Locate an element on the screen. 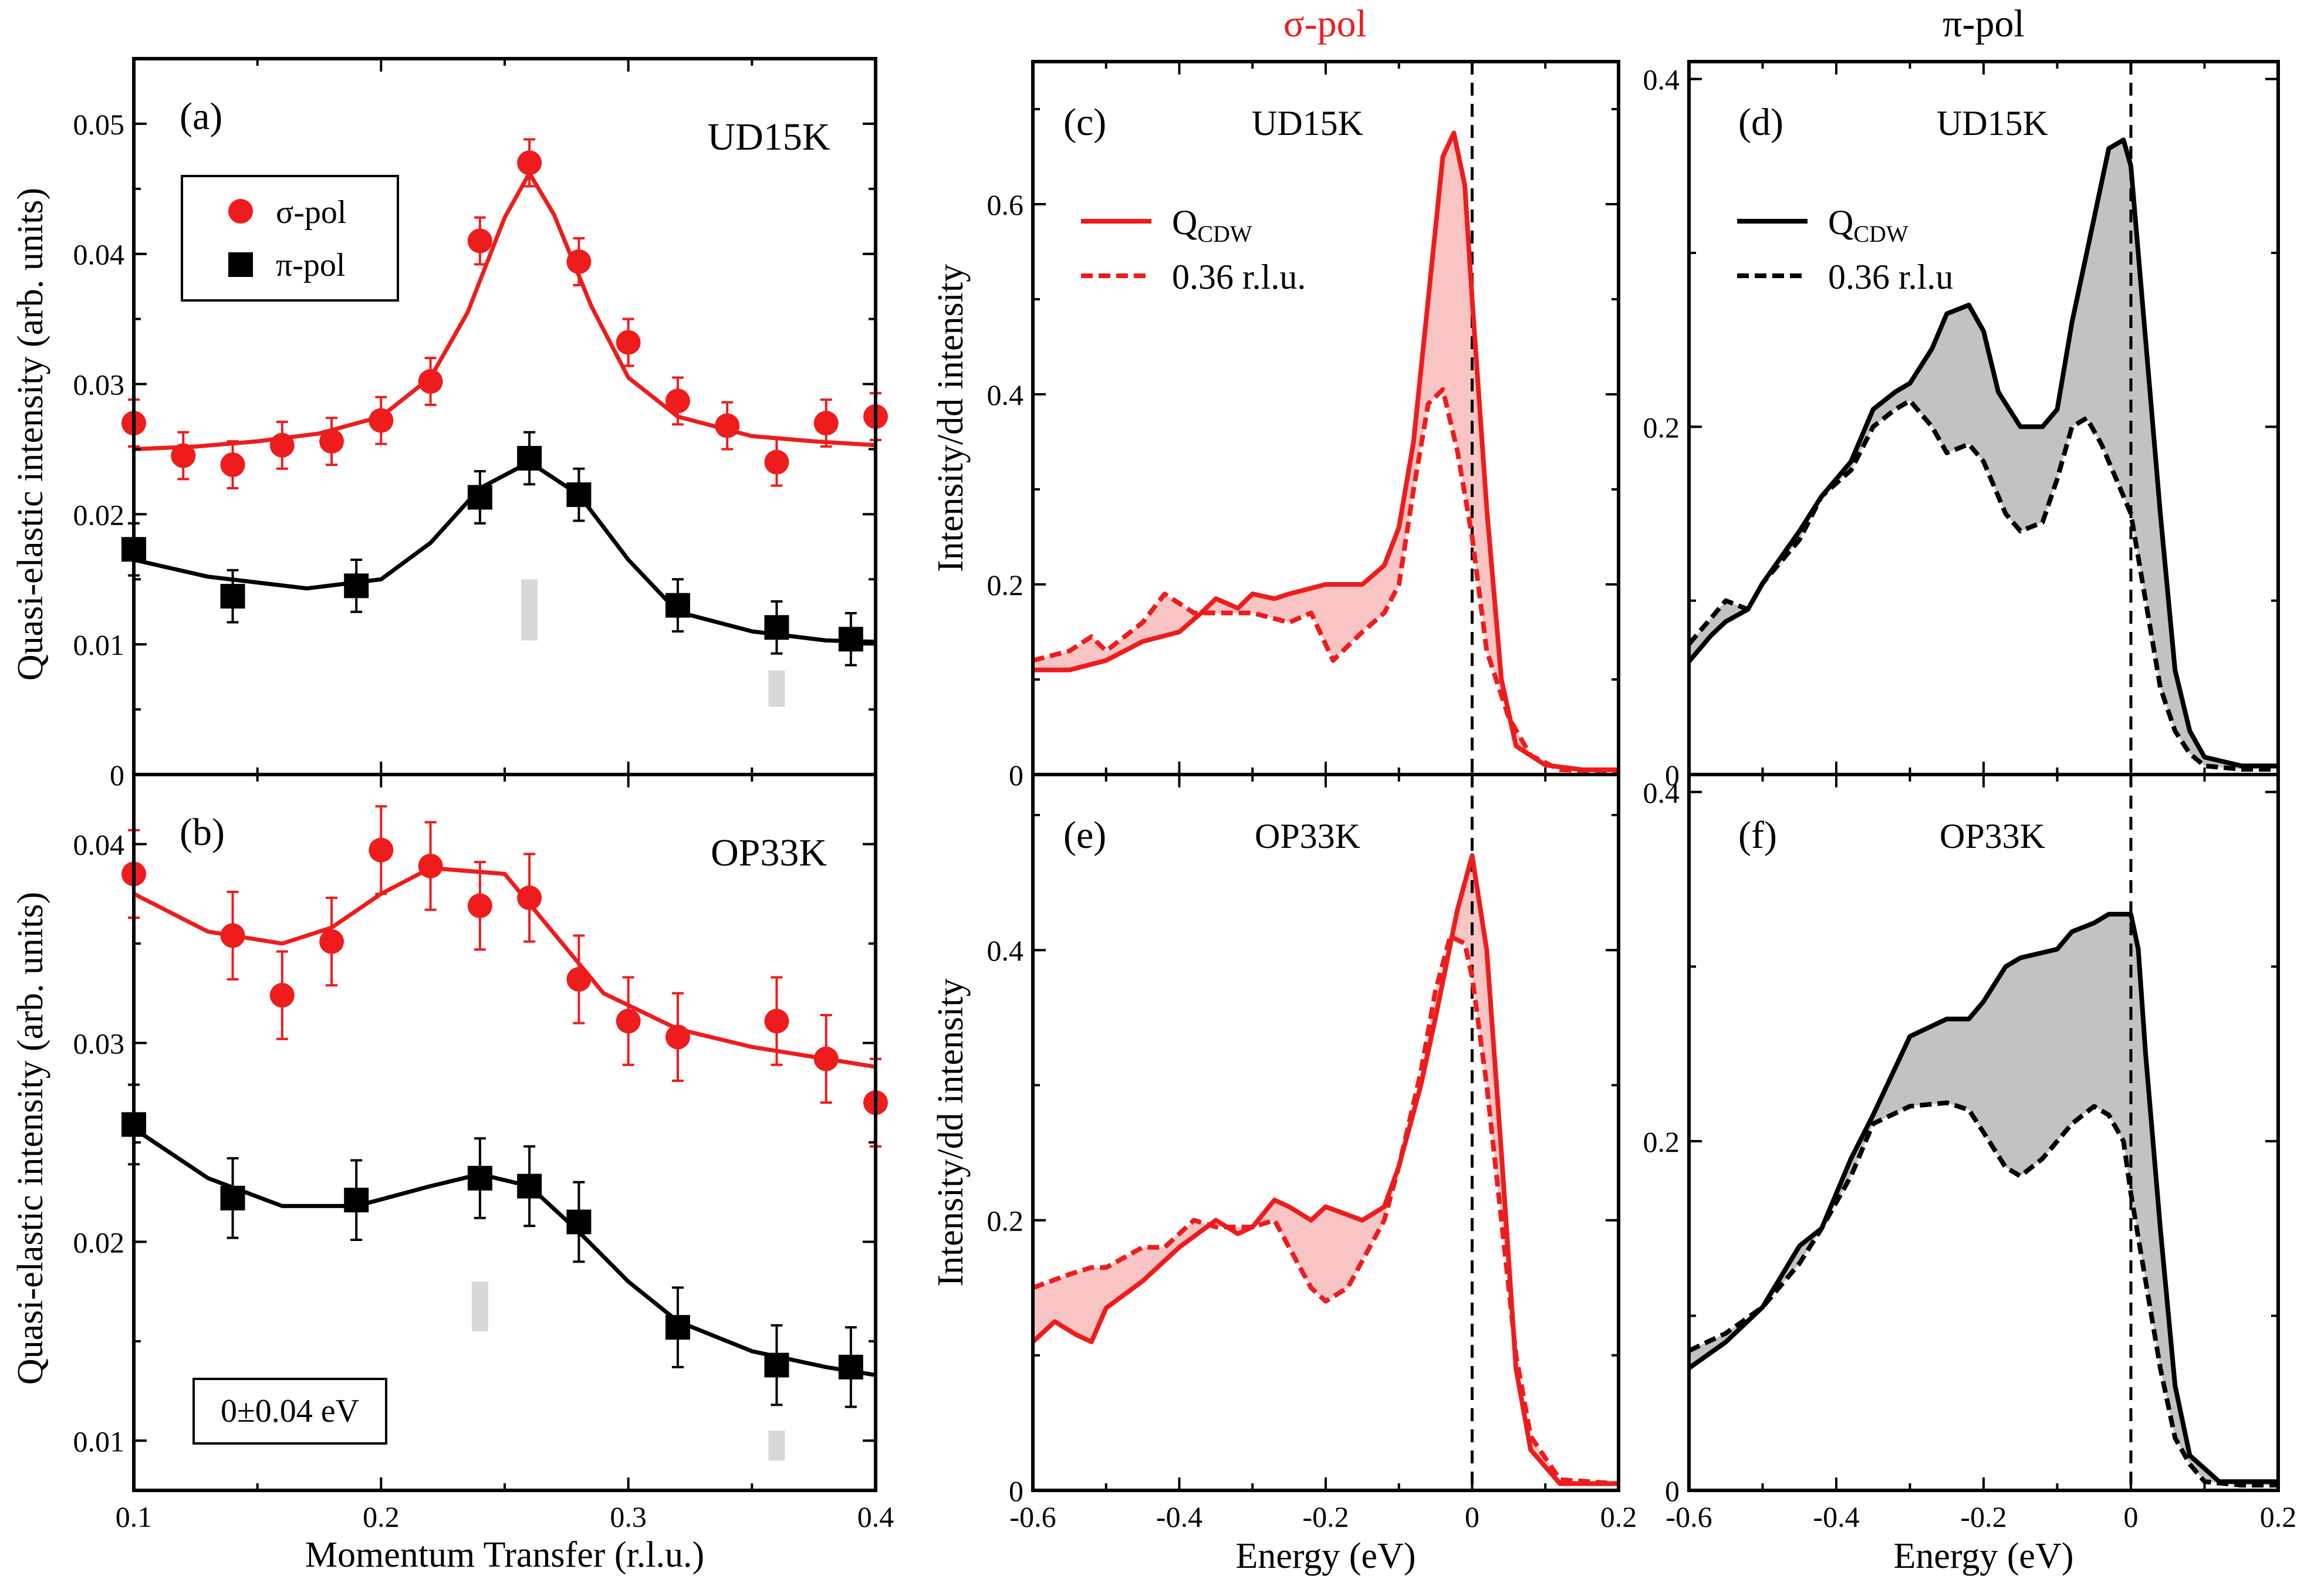  legend-label-reference: 0.36 r.l.u is located at coordinates (1890, 277).